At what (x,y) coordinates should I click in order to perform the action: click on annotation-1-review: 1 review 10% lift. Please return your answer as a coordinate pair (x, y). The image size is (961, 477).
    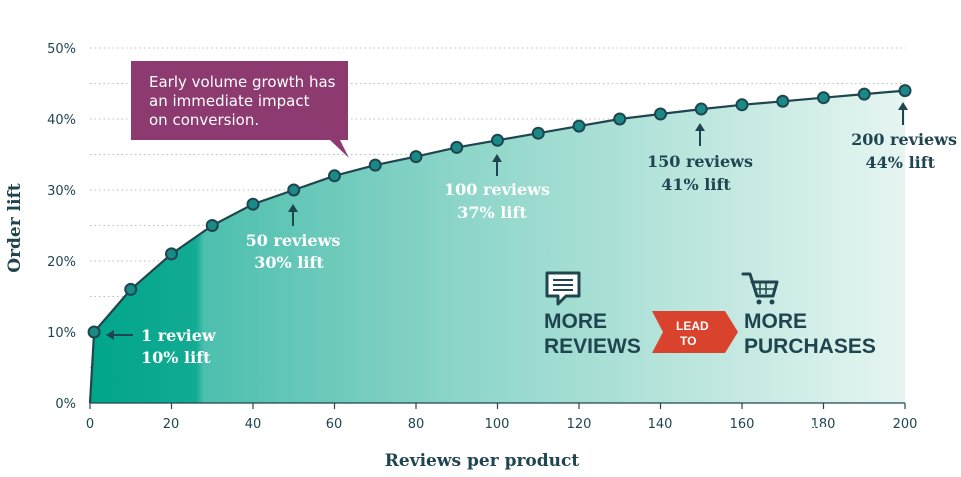
    Looking at the image, I should click on (161, 346).